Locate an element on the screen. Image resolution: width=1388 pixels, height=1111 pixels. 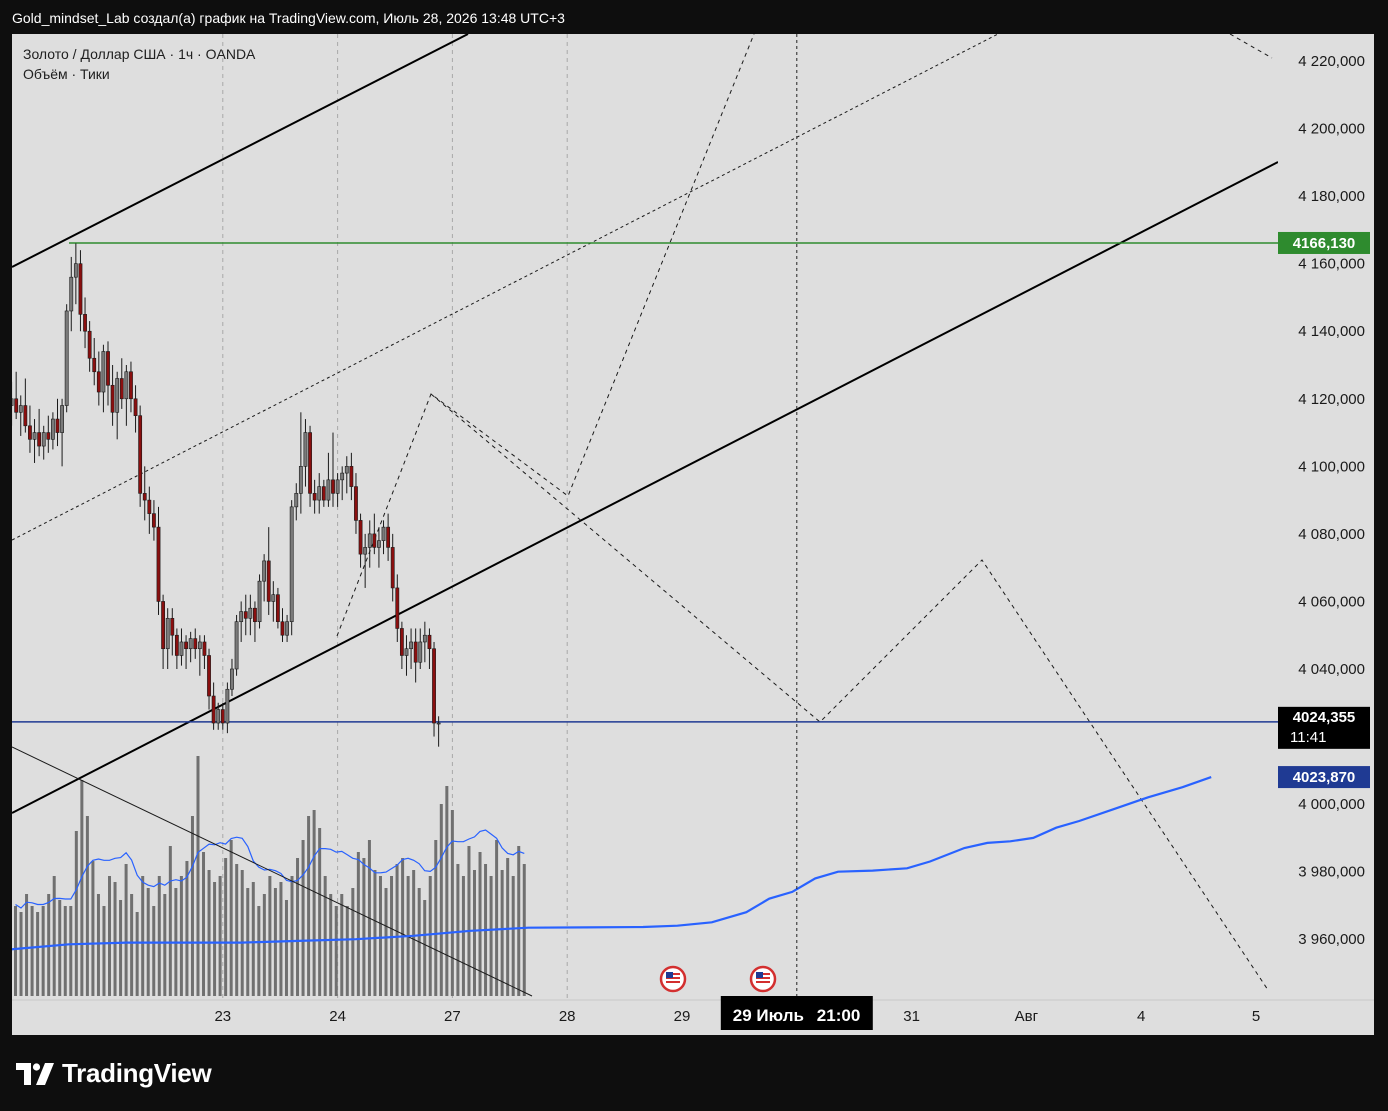
volume-legend: Объём · Тики is located at coordinates (66, 74).